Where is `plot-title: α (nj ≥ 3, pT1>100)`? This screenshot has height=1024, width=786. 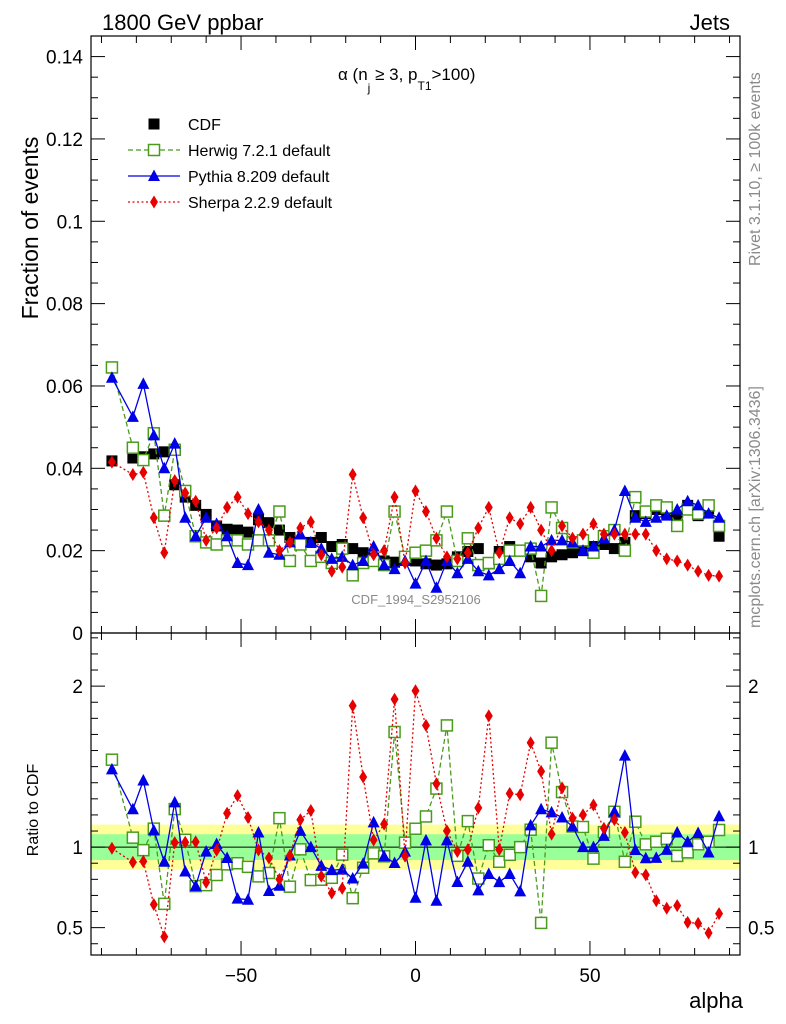
plot-title: α (nj ≥ 3, pT1>100) is located at coordinates (406, 80).